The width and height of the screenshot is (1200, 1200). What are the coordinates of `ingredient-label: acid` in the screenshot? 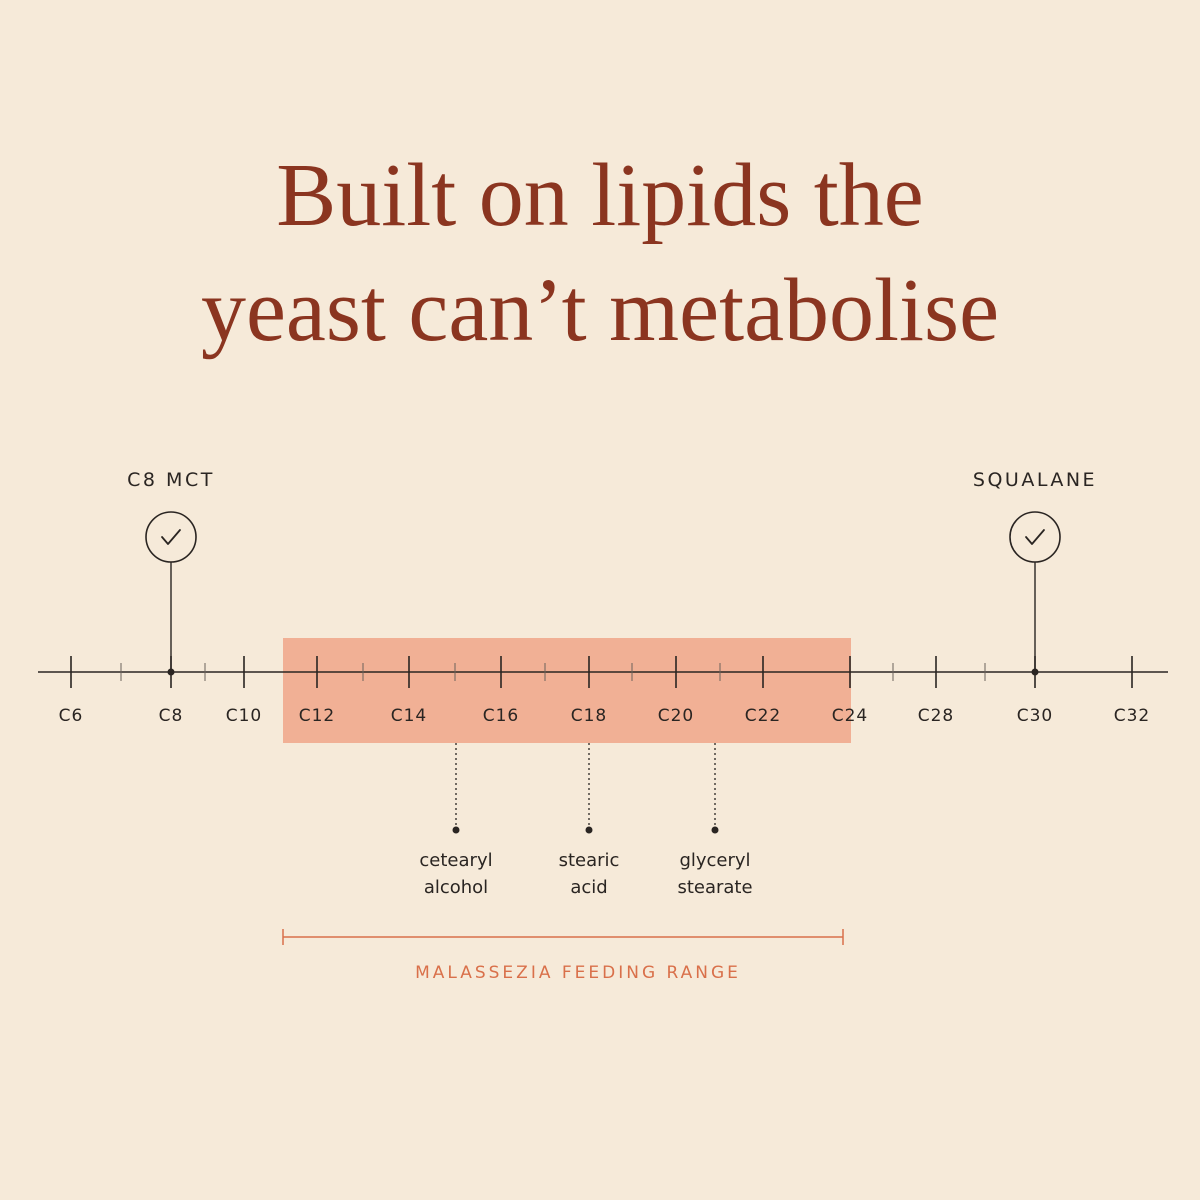 It's located at (588, 887).